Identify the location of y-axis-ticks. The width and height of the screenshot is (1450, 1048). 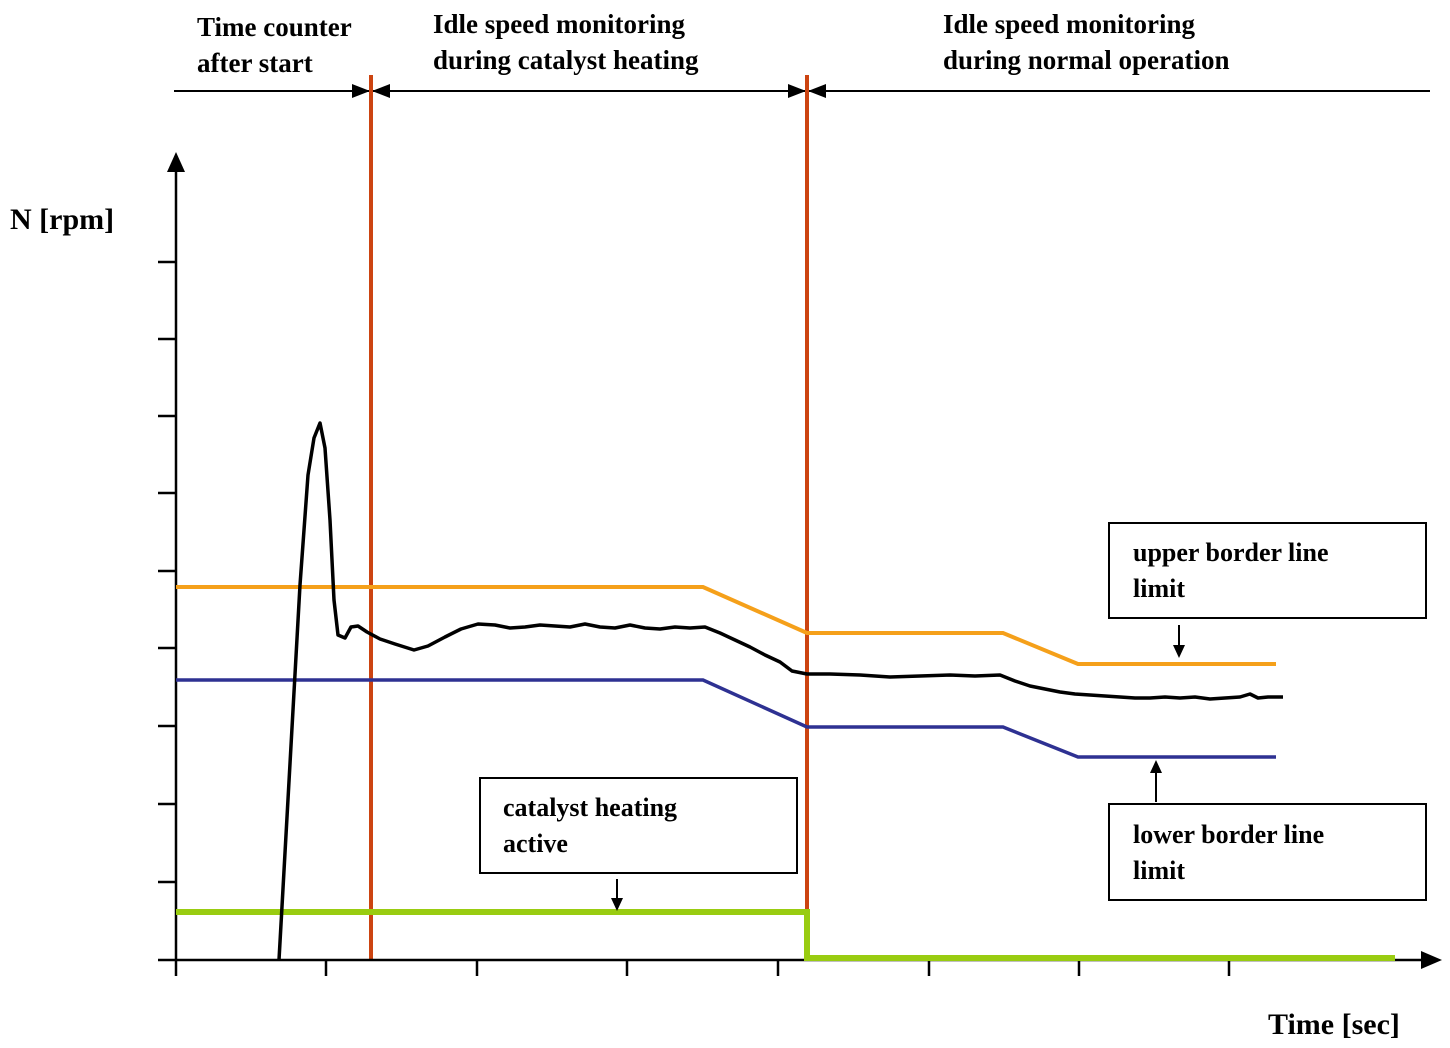
(167, 572).